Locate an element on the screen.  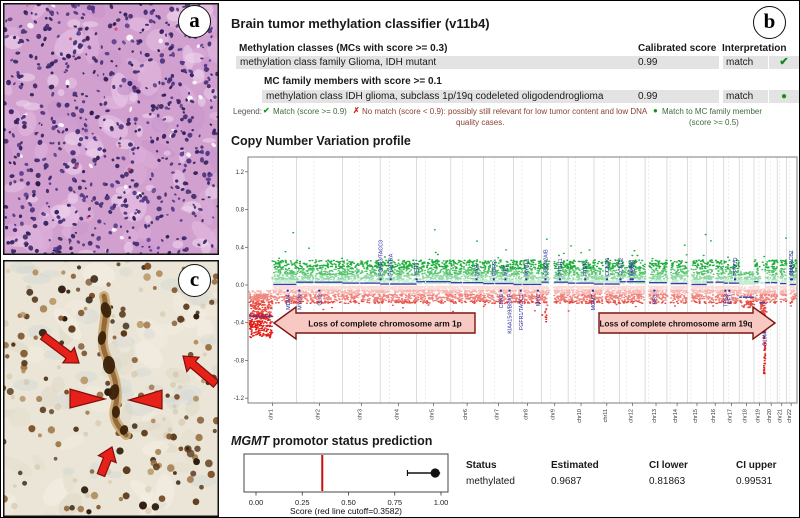
svg-text: 0.00 is located at coordinates (256, 502).